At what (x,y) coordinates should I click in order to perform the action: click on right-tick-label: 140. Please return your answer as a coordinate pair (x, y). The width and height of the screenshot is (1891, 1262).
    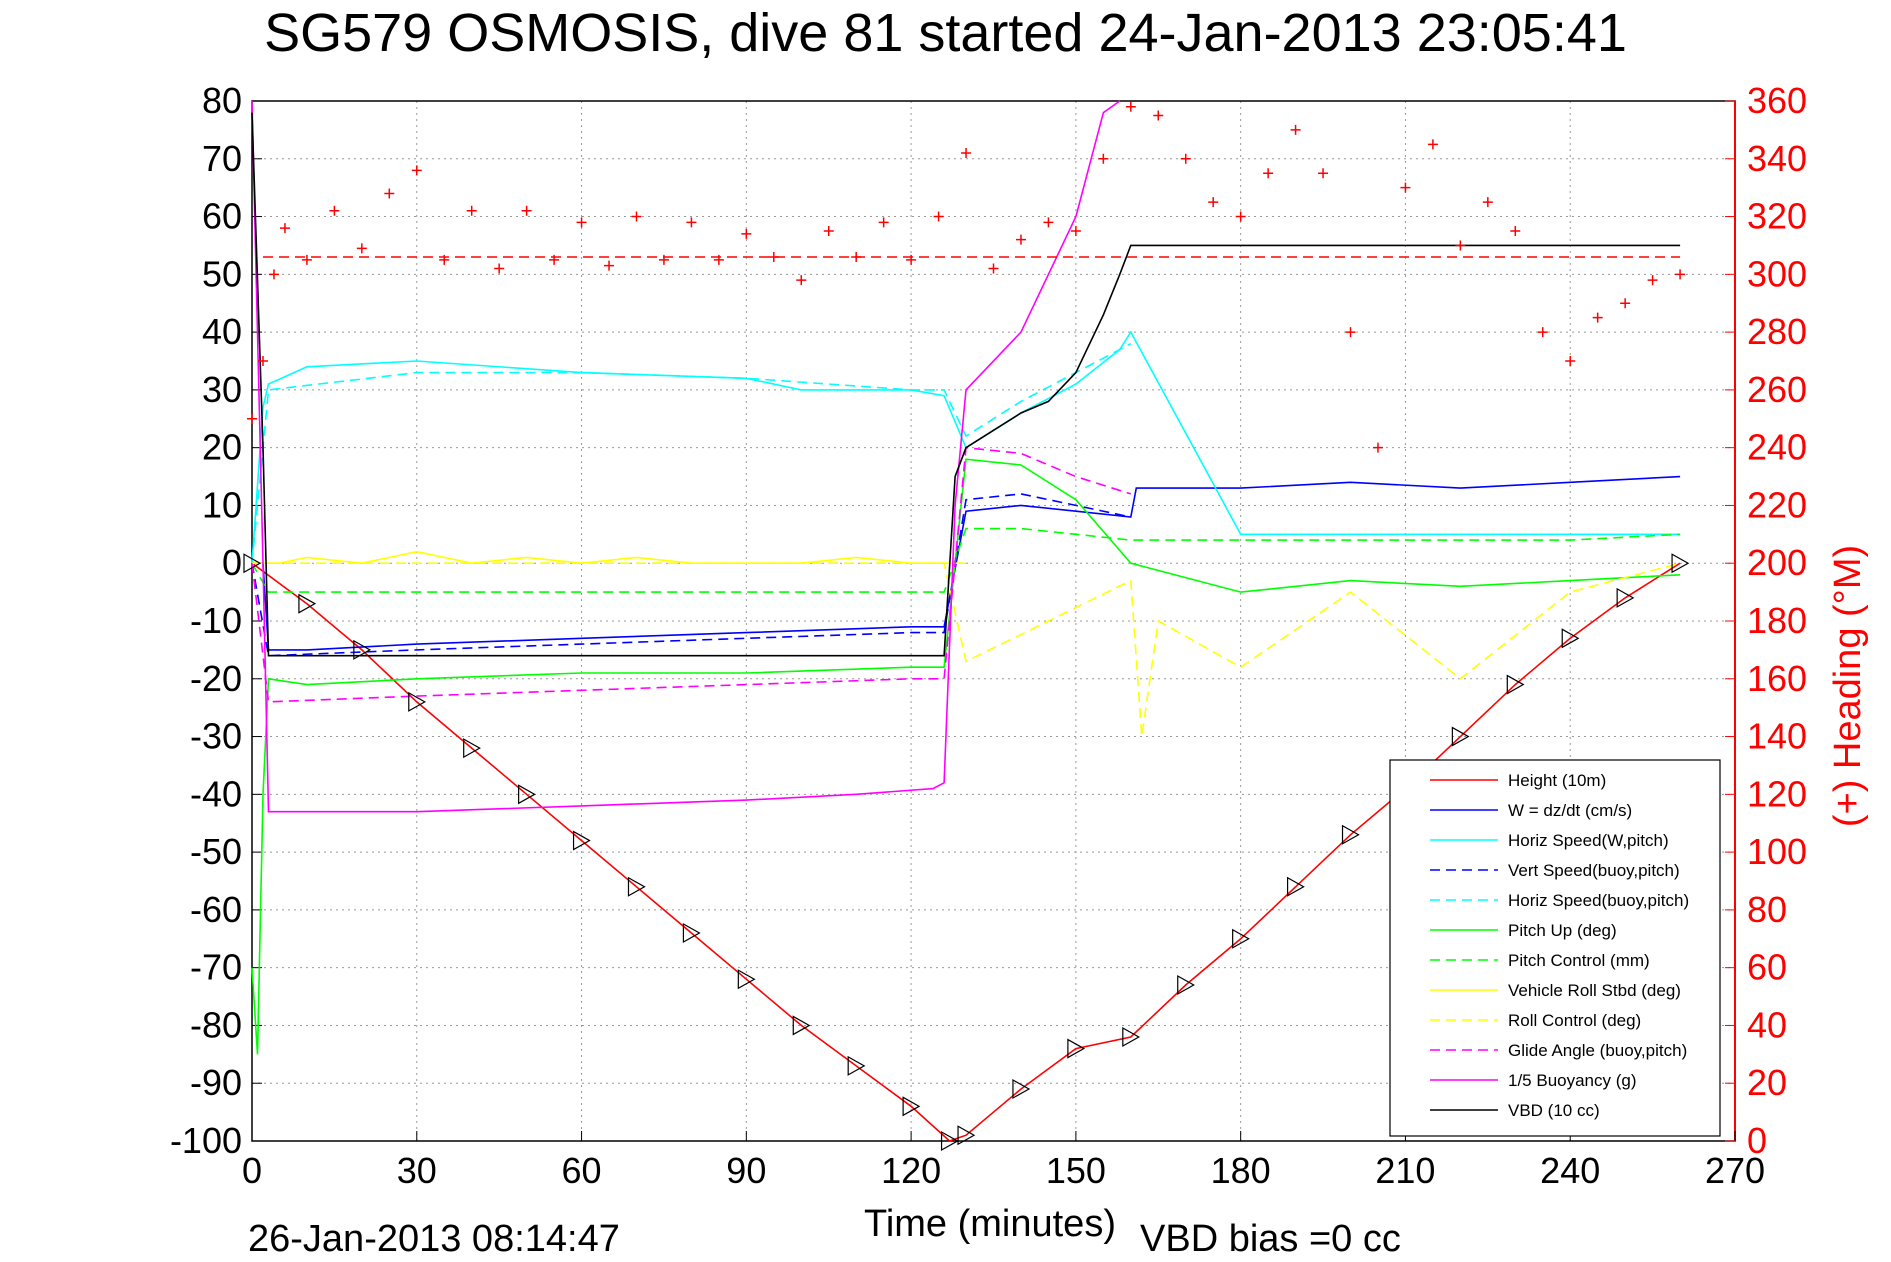
    Looking at the image, I should click on (1777, 736).